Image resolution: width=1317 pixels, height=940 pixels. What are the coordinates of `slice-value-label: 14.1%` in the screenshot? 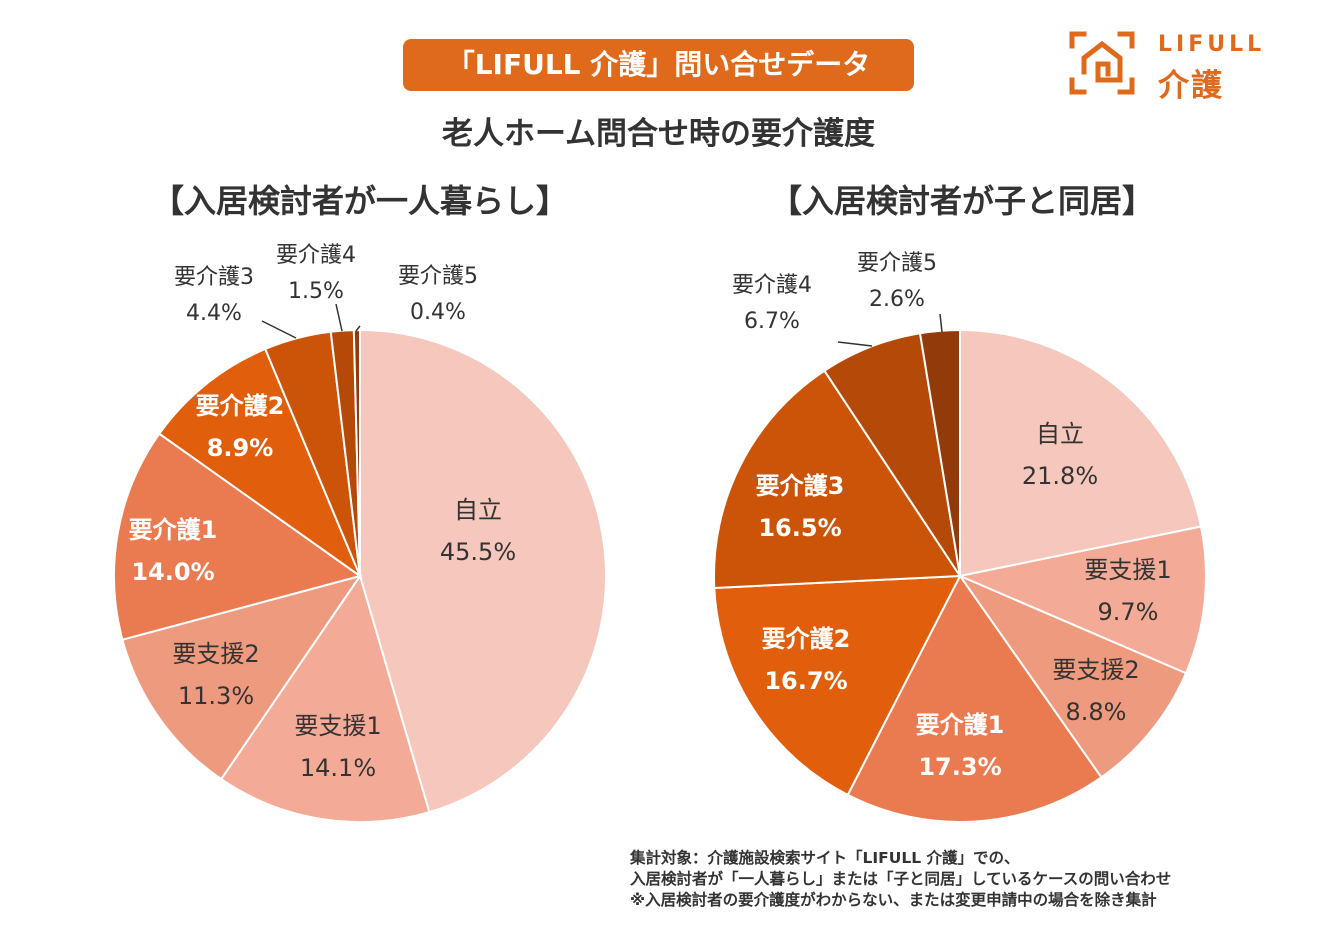 It's located at (338, 768).